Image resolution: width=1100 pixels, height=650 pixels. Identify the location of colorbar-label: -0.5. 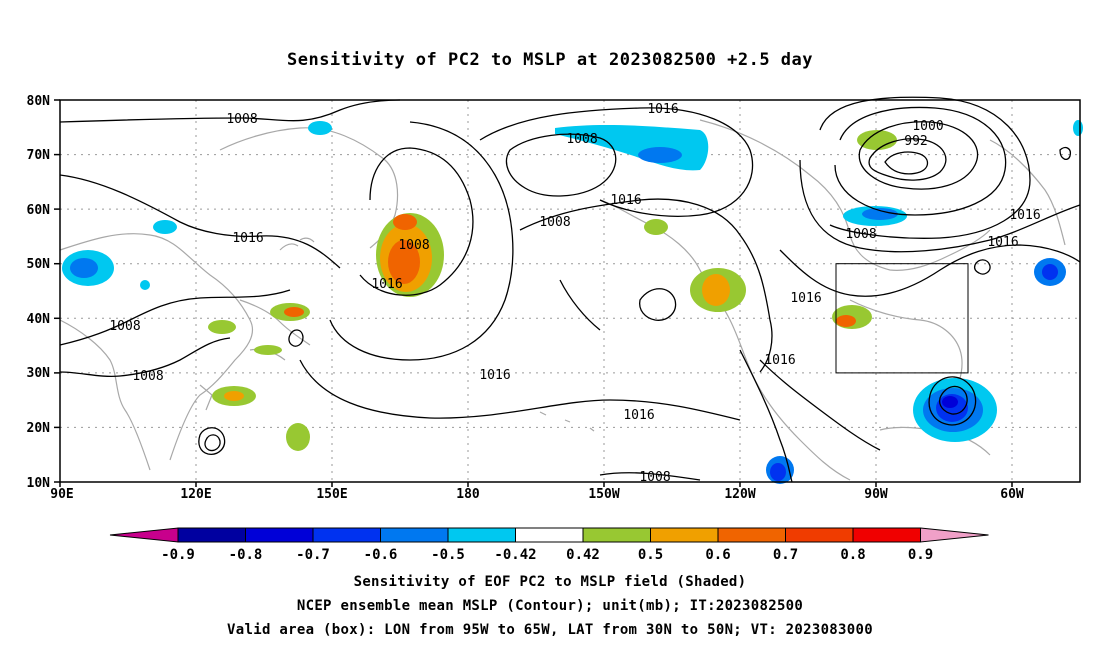
(448, 555).